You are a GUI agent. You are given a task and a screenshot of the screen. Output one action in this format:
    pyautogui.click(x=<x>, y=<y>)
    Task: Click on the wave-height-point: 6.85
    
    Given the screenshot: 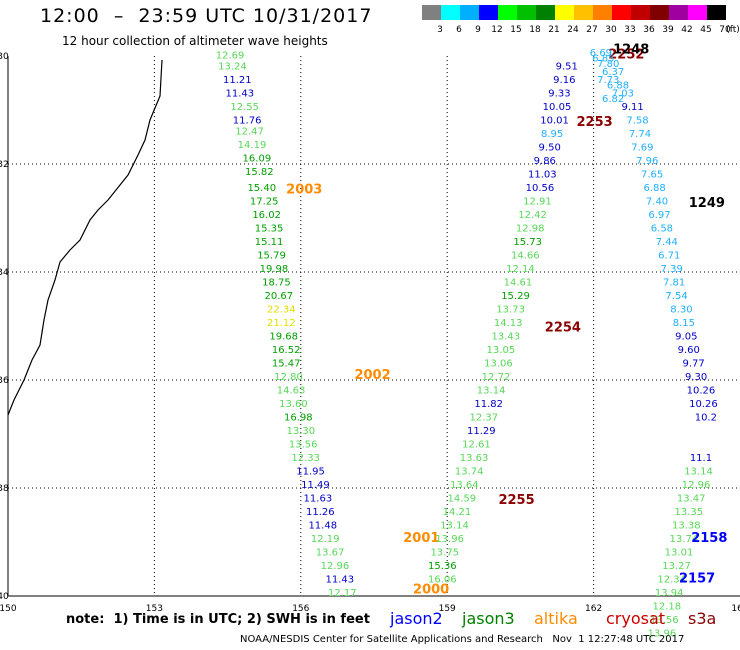 What is the action you would take?
    pyautogui.click(x=603, y=58)
    